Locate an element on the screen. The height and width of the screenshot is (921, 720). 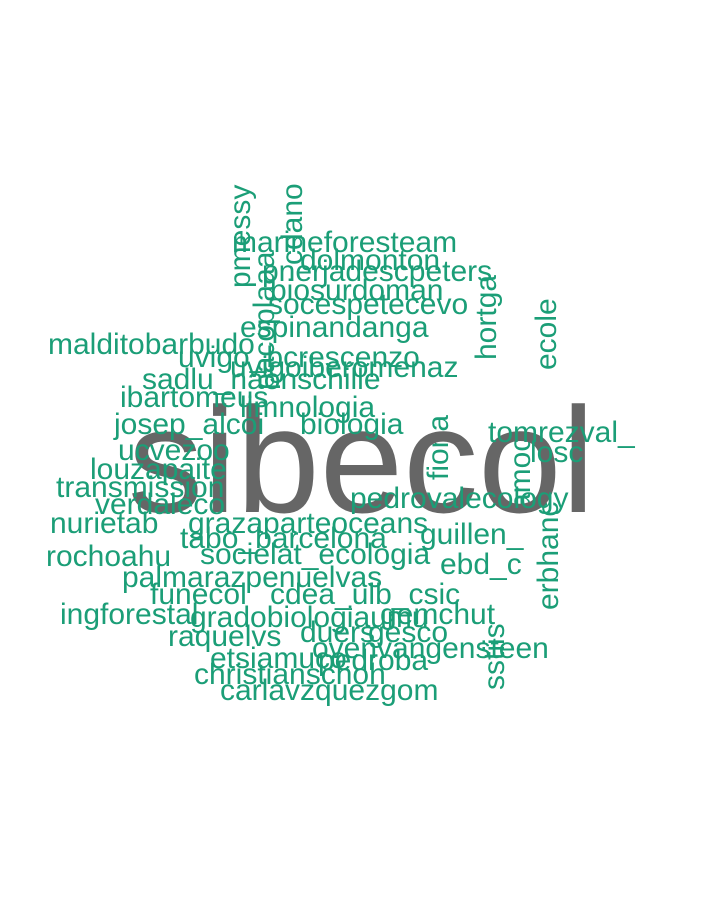
word-ecologia: socielat_ecologia is located at coordinates (315, 554).